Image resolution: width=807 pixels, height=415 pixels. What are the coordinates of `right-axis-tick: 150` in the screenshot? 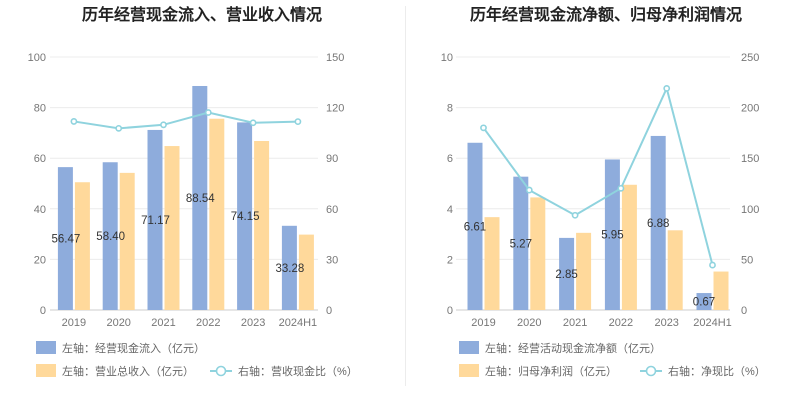 It's located at (750, 159).